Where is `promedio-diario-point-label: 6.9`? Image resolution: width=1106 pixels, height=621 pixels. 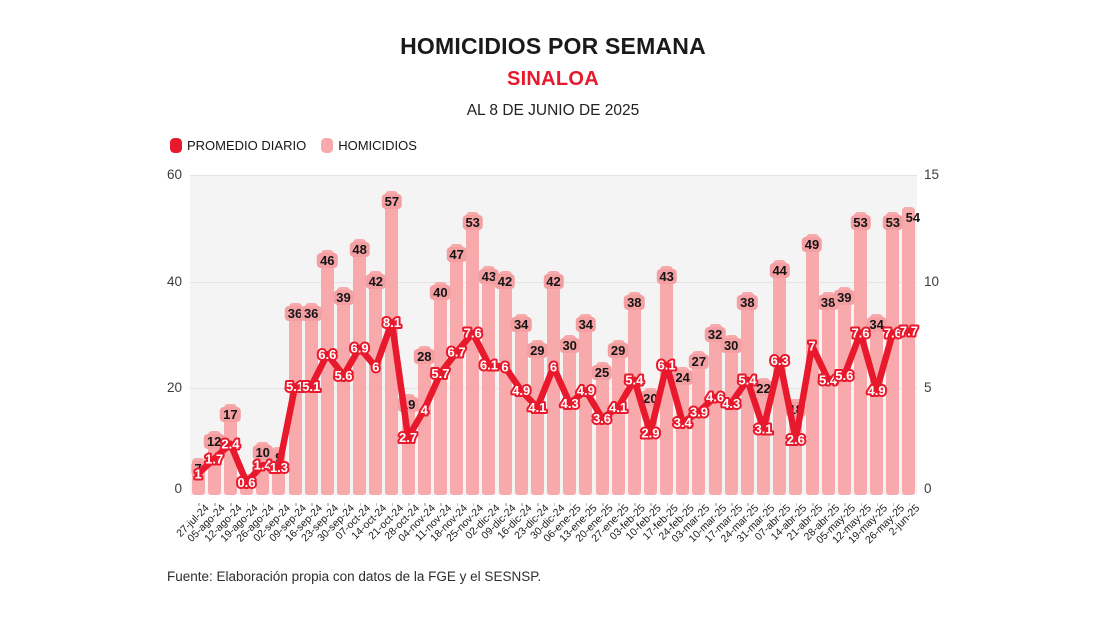
promedio-diario-point-label: 6.9 is located at coordinates (360, 347).